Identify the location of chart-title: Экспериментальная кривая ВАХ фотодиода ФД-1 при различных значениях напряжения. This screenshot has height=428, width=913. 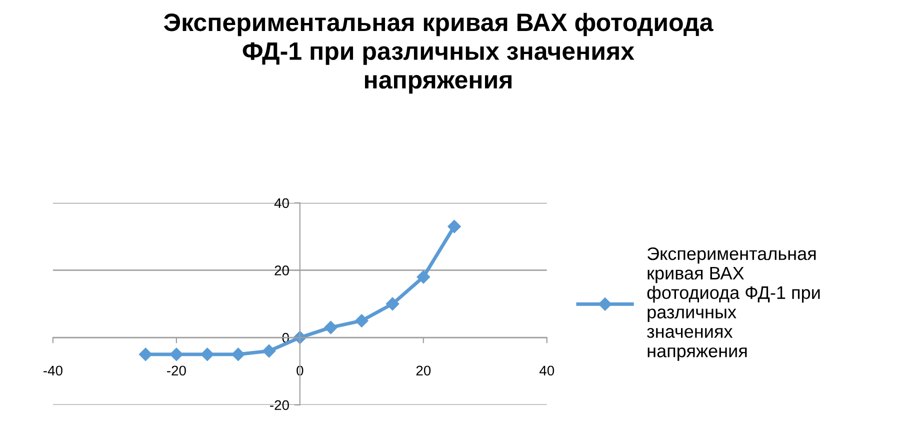
(439, 53).